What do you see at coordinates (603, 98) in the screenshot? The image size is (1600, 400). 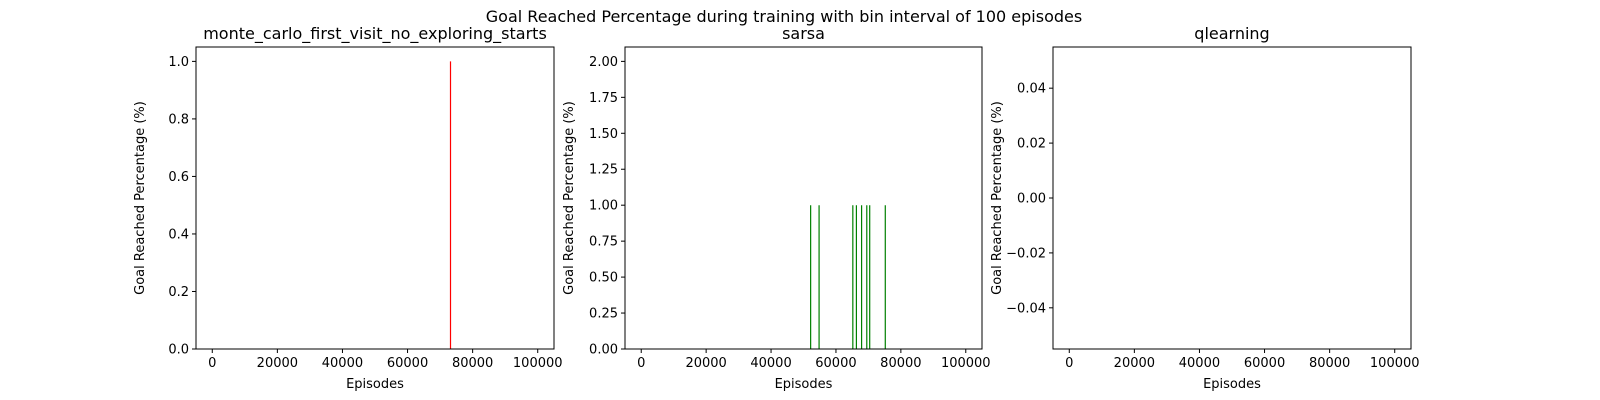 I see `y-tick-label: 1.75` at bounding box center [603, 98].